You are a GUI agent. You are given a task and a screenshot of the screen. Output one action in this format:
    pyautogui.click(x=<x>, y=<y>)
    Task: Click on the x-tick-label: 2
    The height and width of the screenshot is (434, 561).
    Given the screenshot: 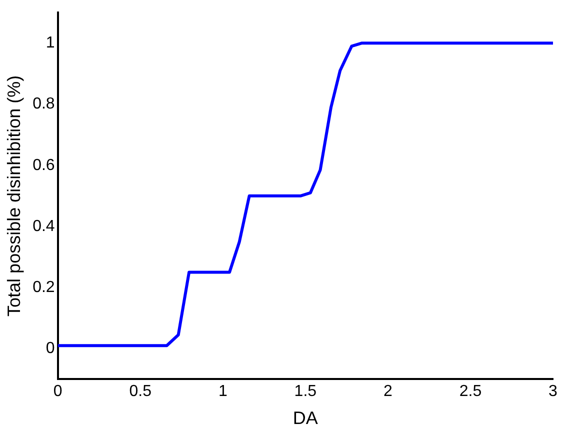 What is the action you would take?
    pyautogui.click(x=387, y=391)
    